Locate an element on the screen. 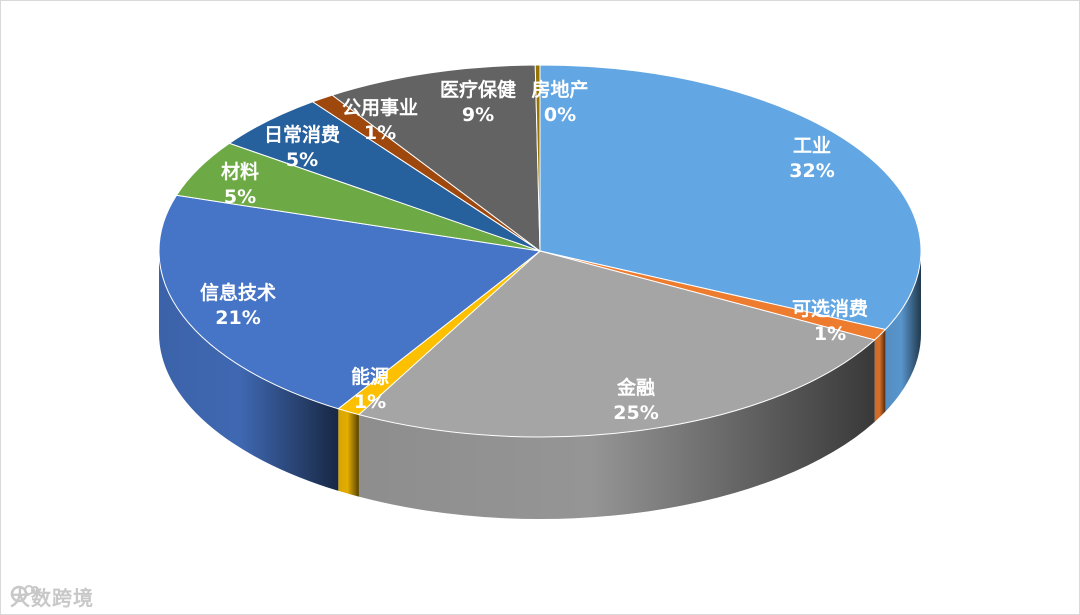  pie-label-category-5: 材料 is located at coordinates (240, 171).